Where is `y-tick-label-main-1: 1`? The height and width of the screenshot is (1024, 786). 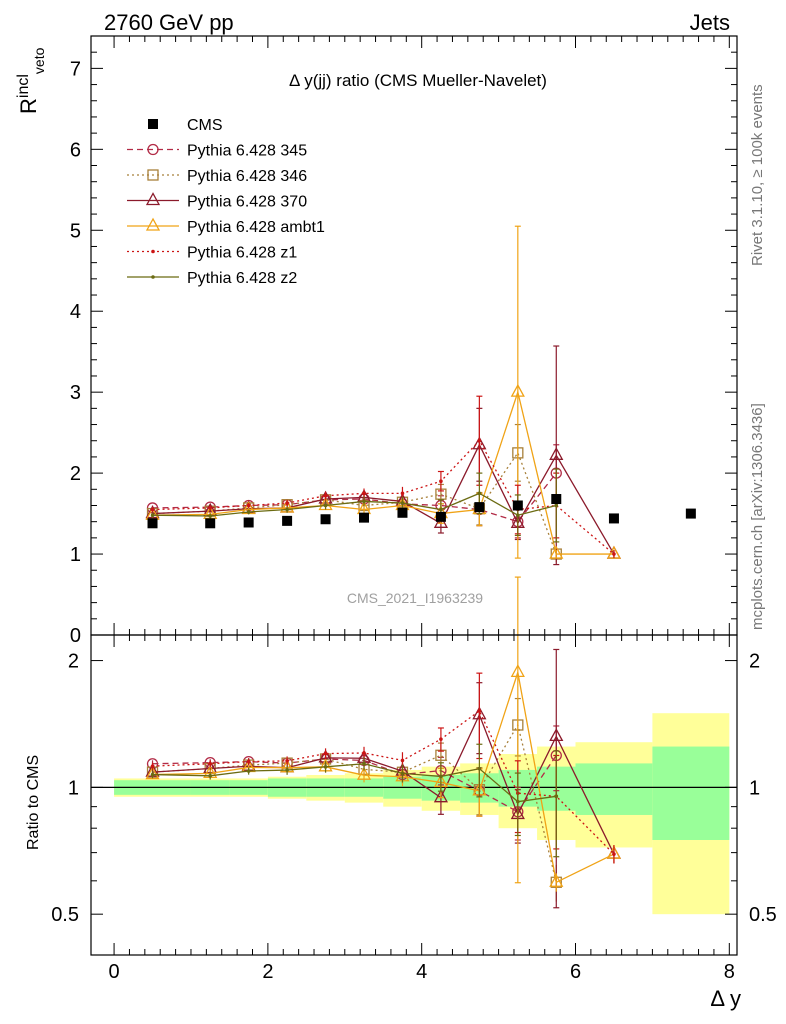 y-tick-label-main-1: 1 is located at coordinates (75, 555).